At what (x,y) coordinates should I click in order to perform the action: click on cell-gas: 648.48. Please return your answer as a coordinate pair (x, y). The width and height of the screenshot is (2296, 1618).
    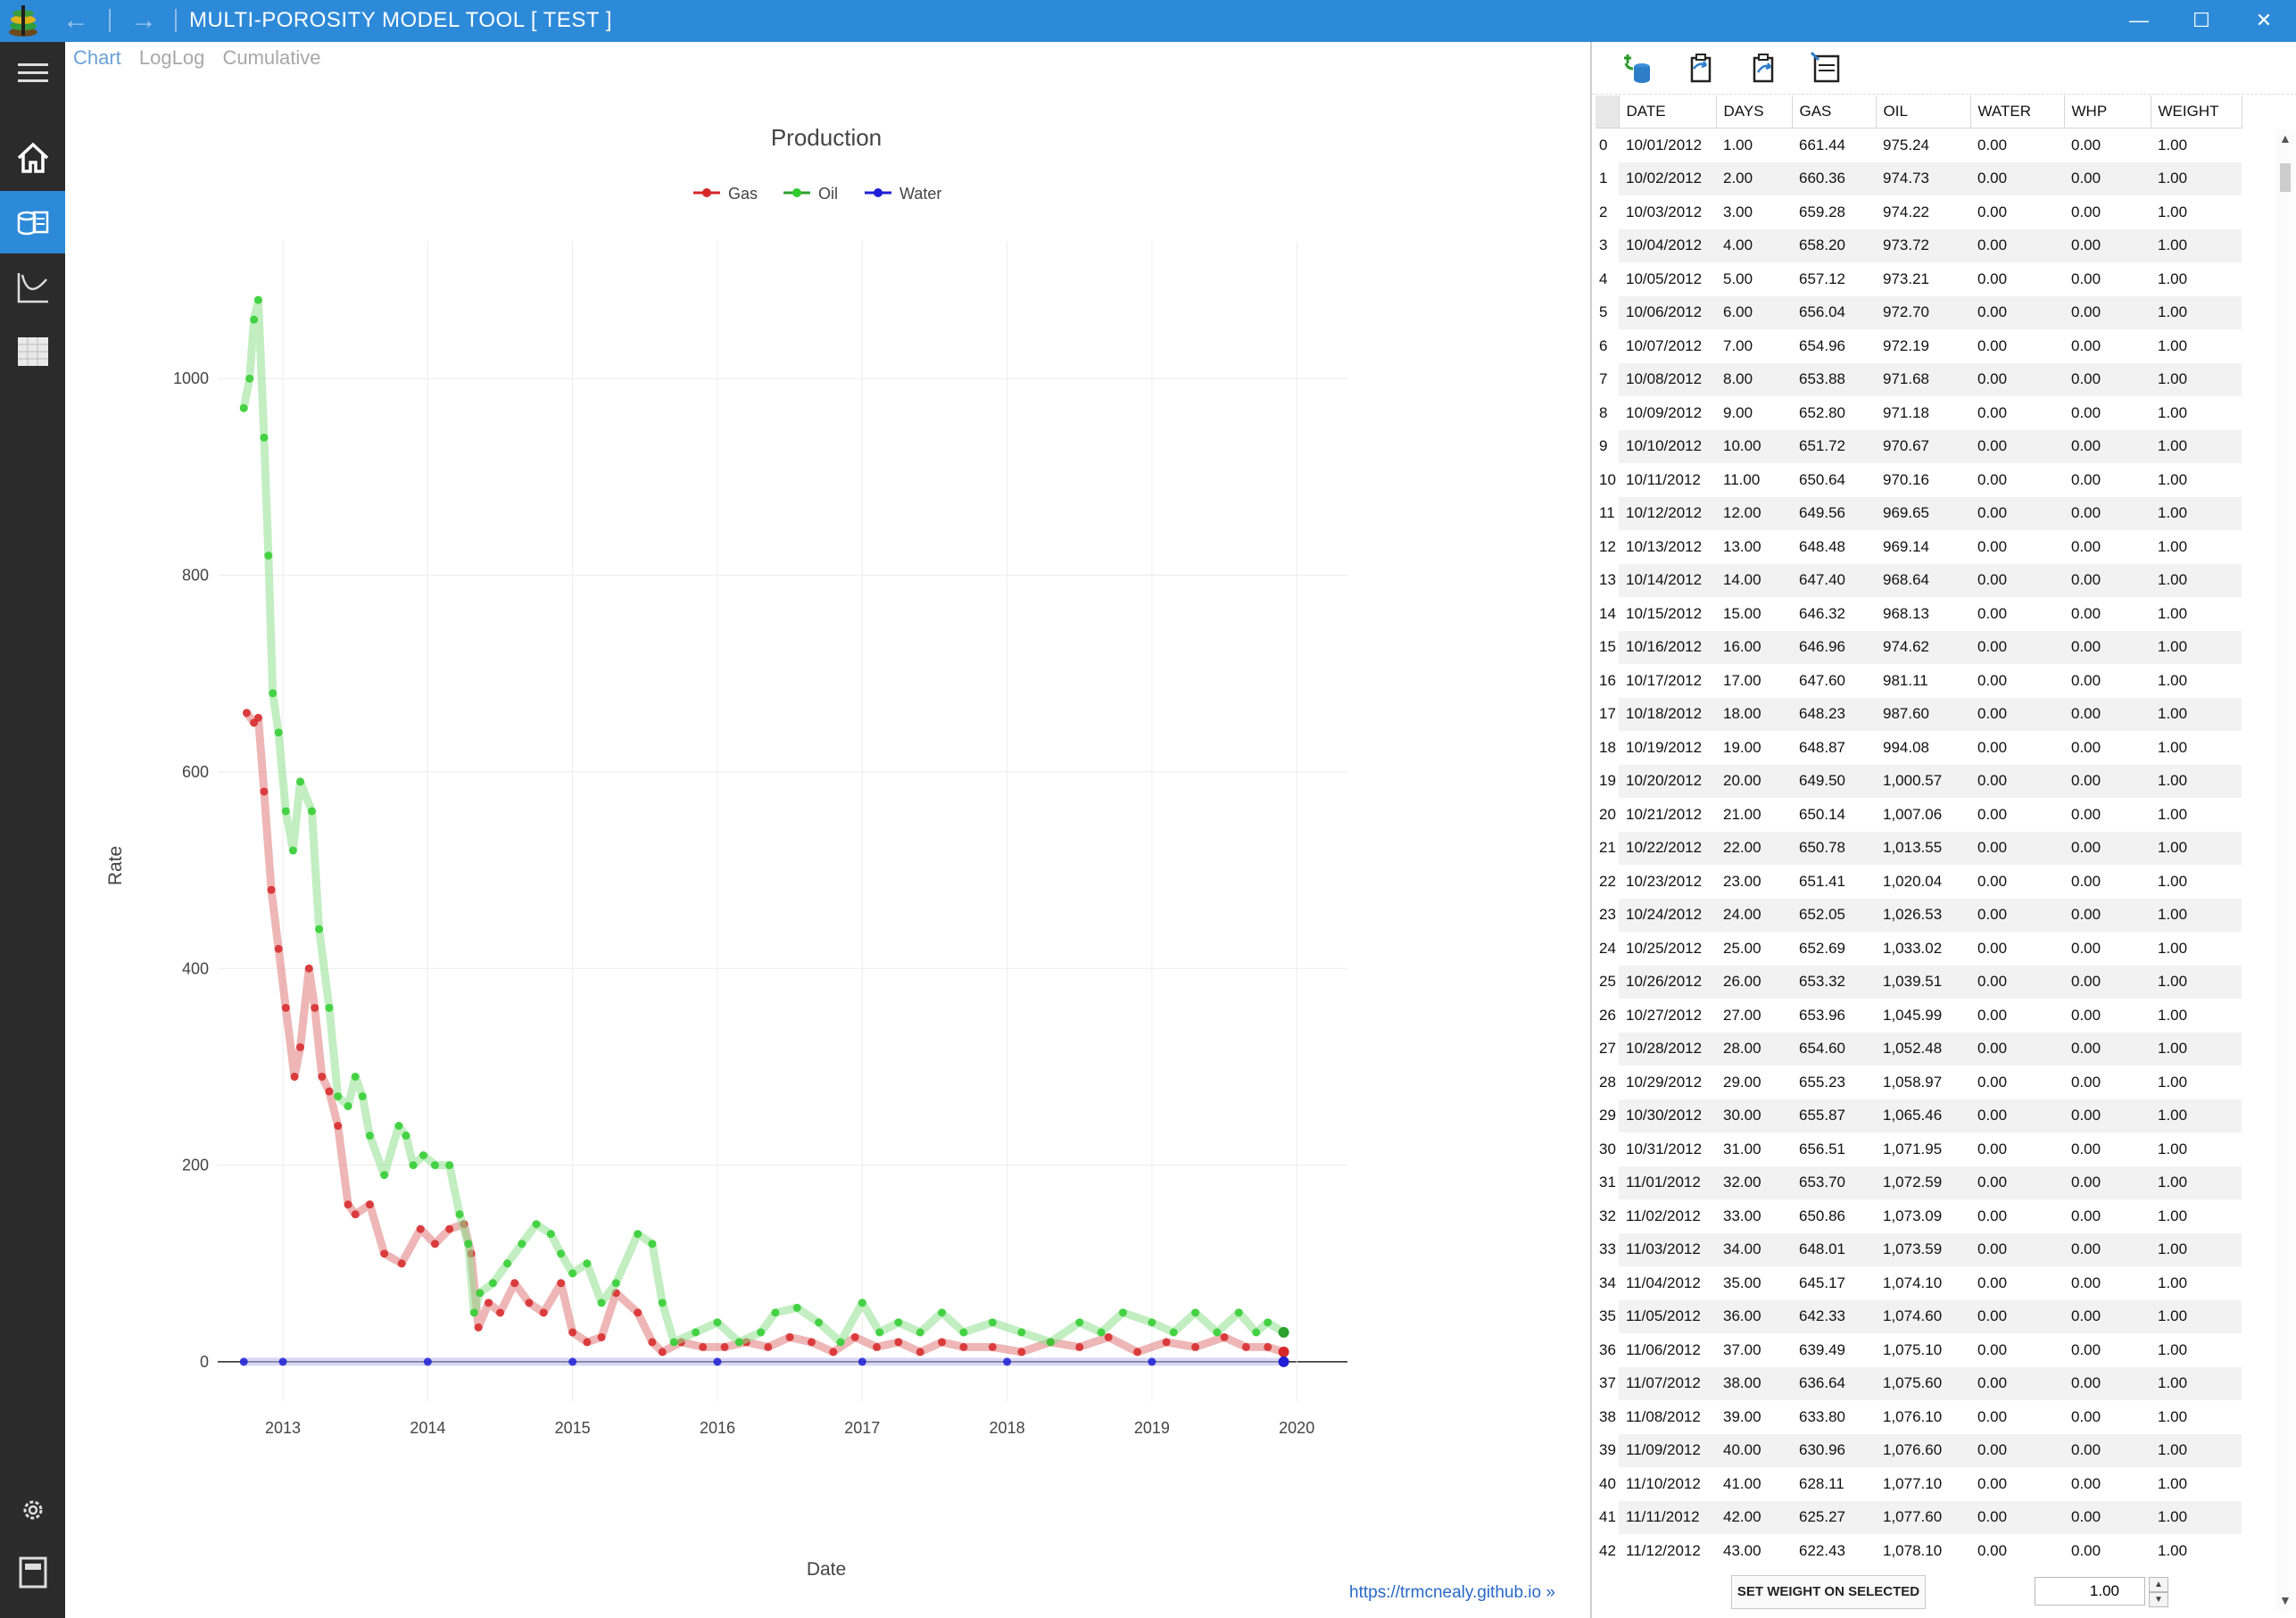
    Looking at the image, I should click on (1822, 546).